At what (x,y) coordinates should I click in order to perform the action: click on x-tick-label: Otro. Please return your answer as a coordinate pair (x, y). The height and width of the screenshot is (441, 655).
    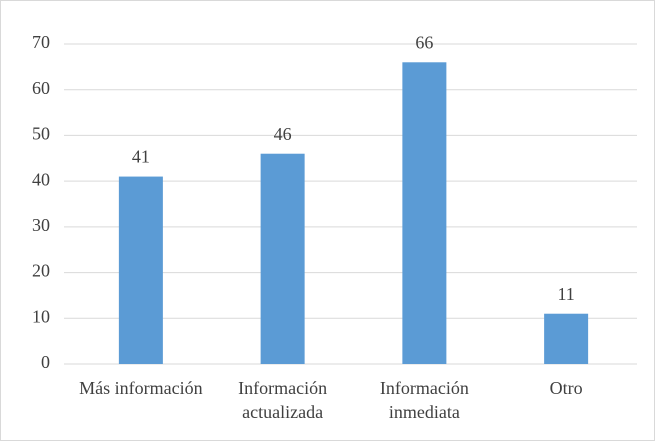
    Looking at the image, I should click on (566, 388).